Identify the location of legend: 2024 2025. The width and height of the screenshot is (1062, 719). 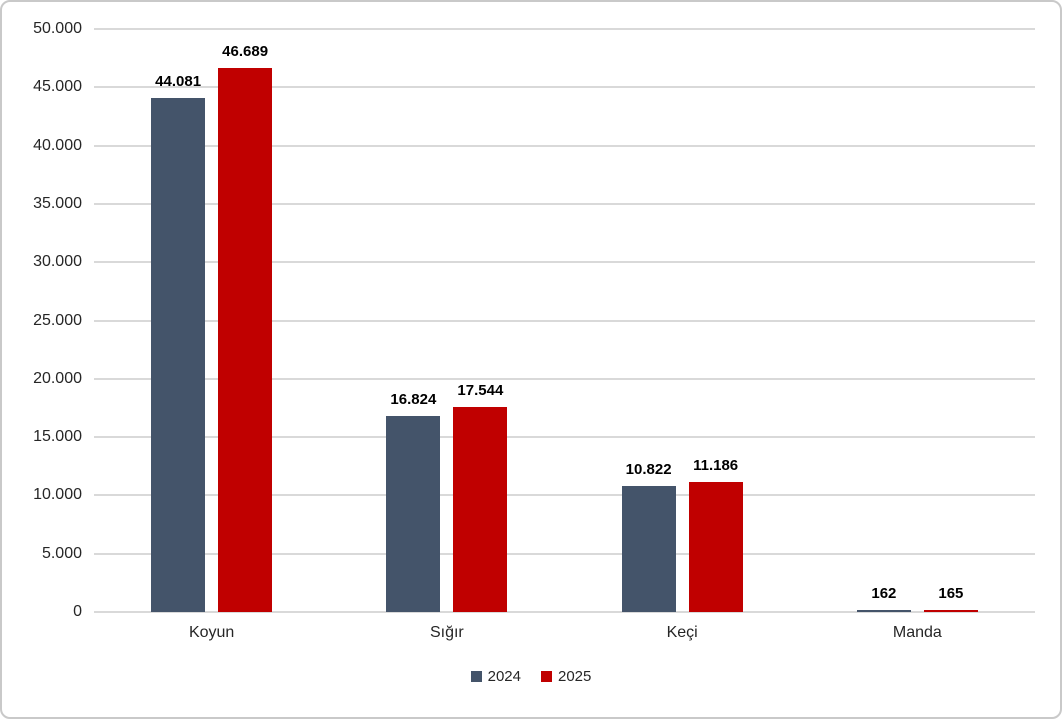
(531, 676).